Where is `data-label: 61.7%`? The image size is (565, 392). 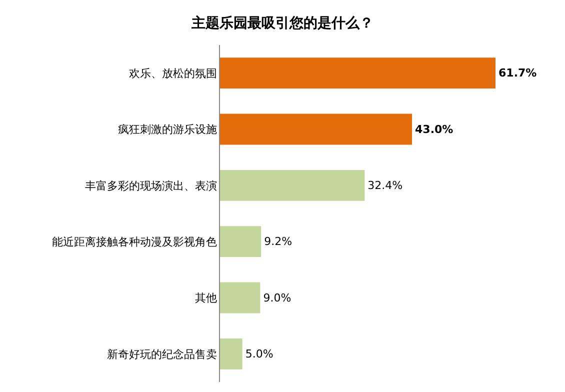 data-label: 61.7% is located at coordinates (517, 73).